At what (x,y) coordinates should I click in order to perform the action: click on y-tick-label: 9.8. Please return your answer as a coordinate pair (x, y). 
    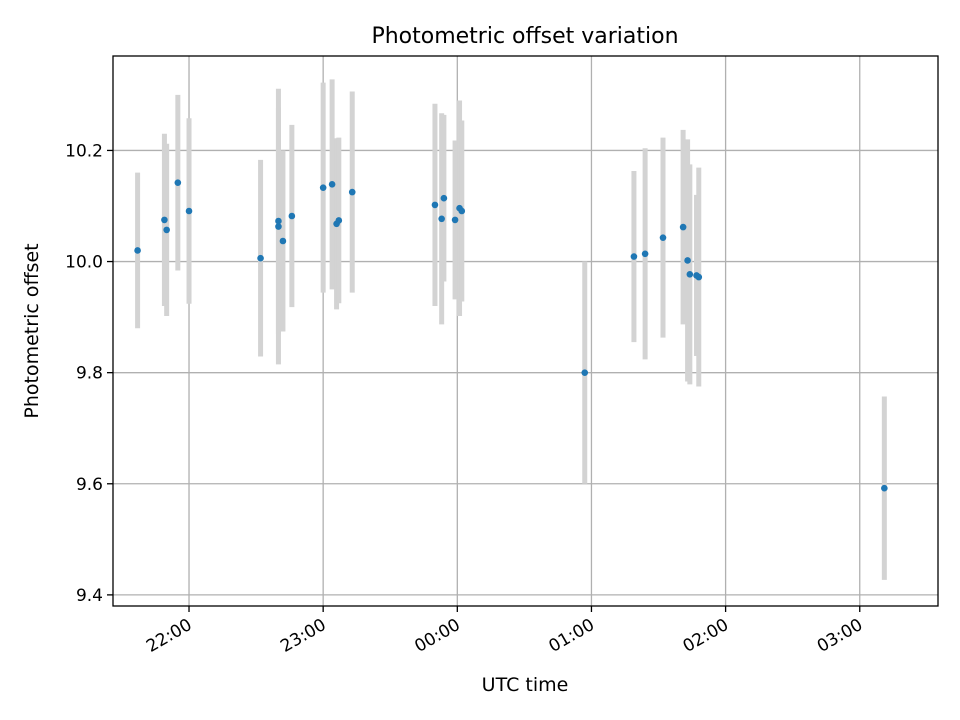
    Looking at the image, I should click on (89, 374).